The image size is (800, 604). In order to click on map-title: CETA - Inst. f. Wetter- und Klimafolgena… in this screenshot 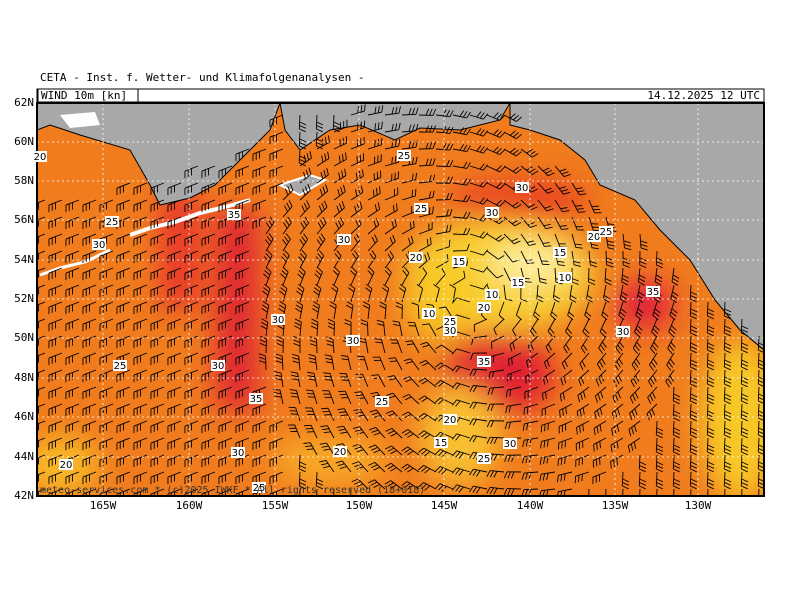, I will do `click(202, 77)`.